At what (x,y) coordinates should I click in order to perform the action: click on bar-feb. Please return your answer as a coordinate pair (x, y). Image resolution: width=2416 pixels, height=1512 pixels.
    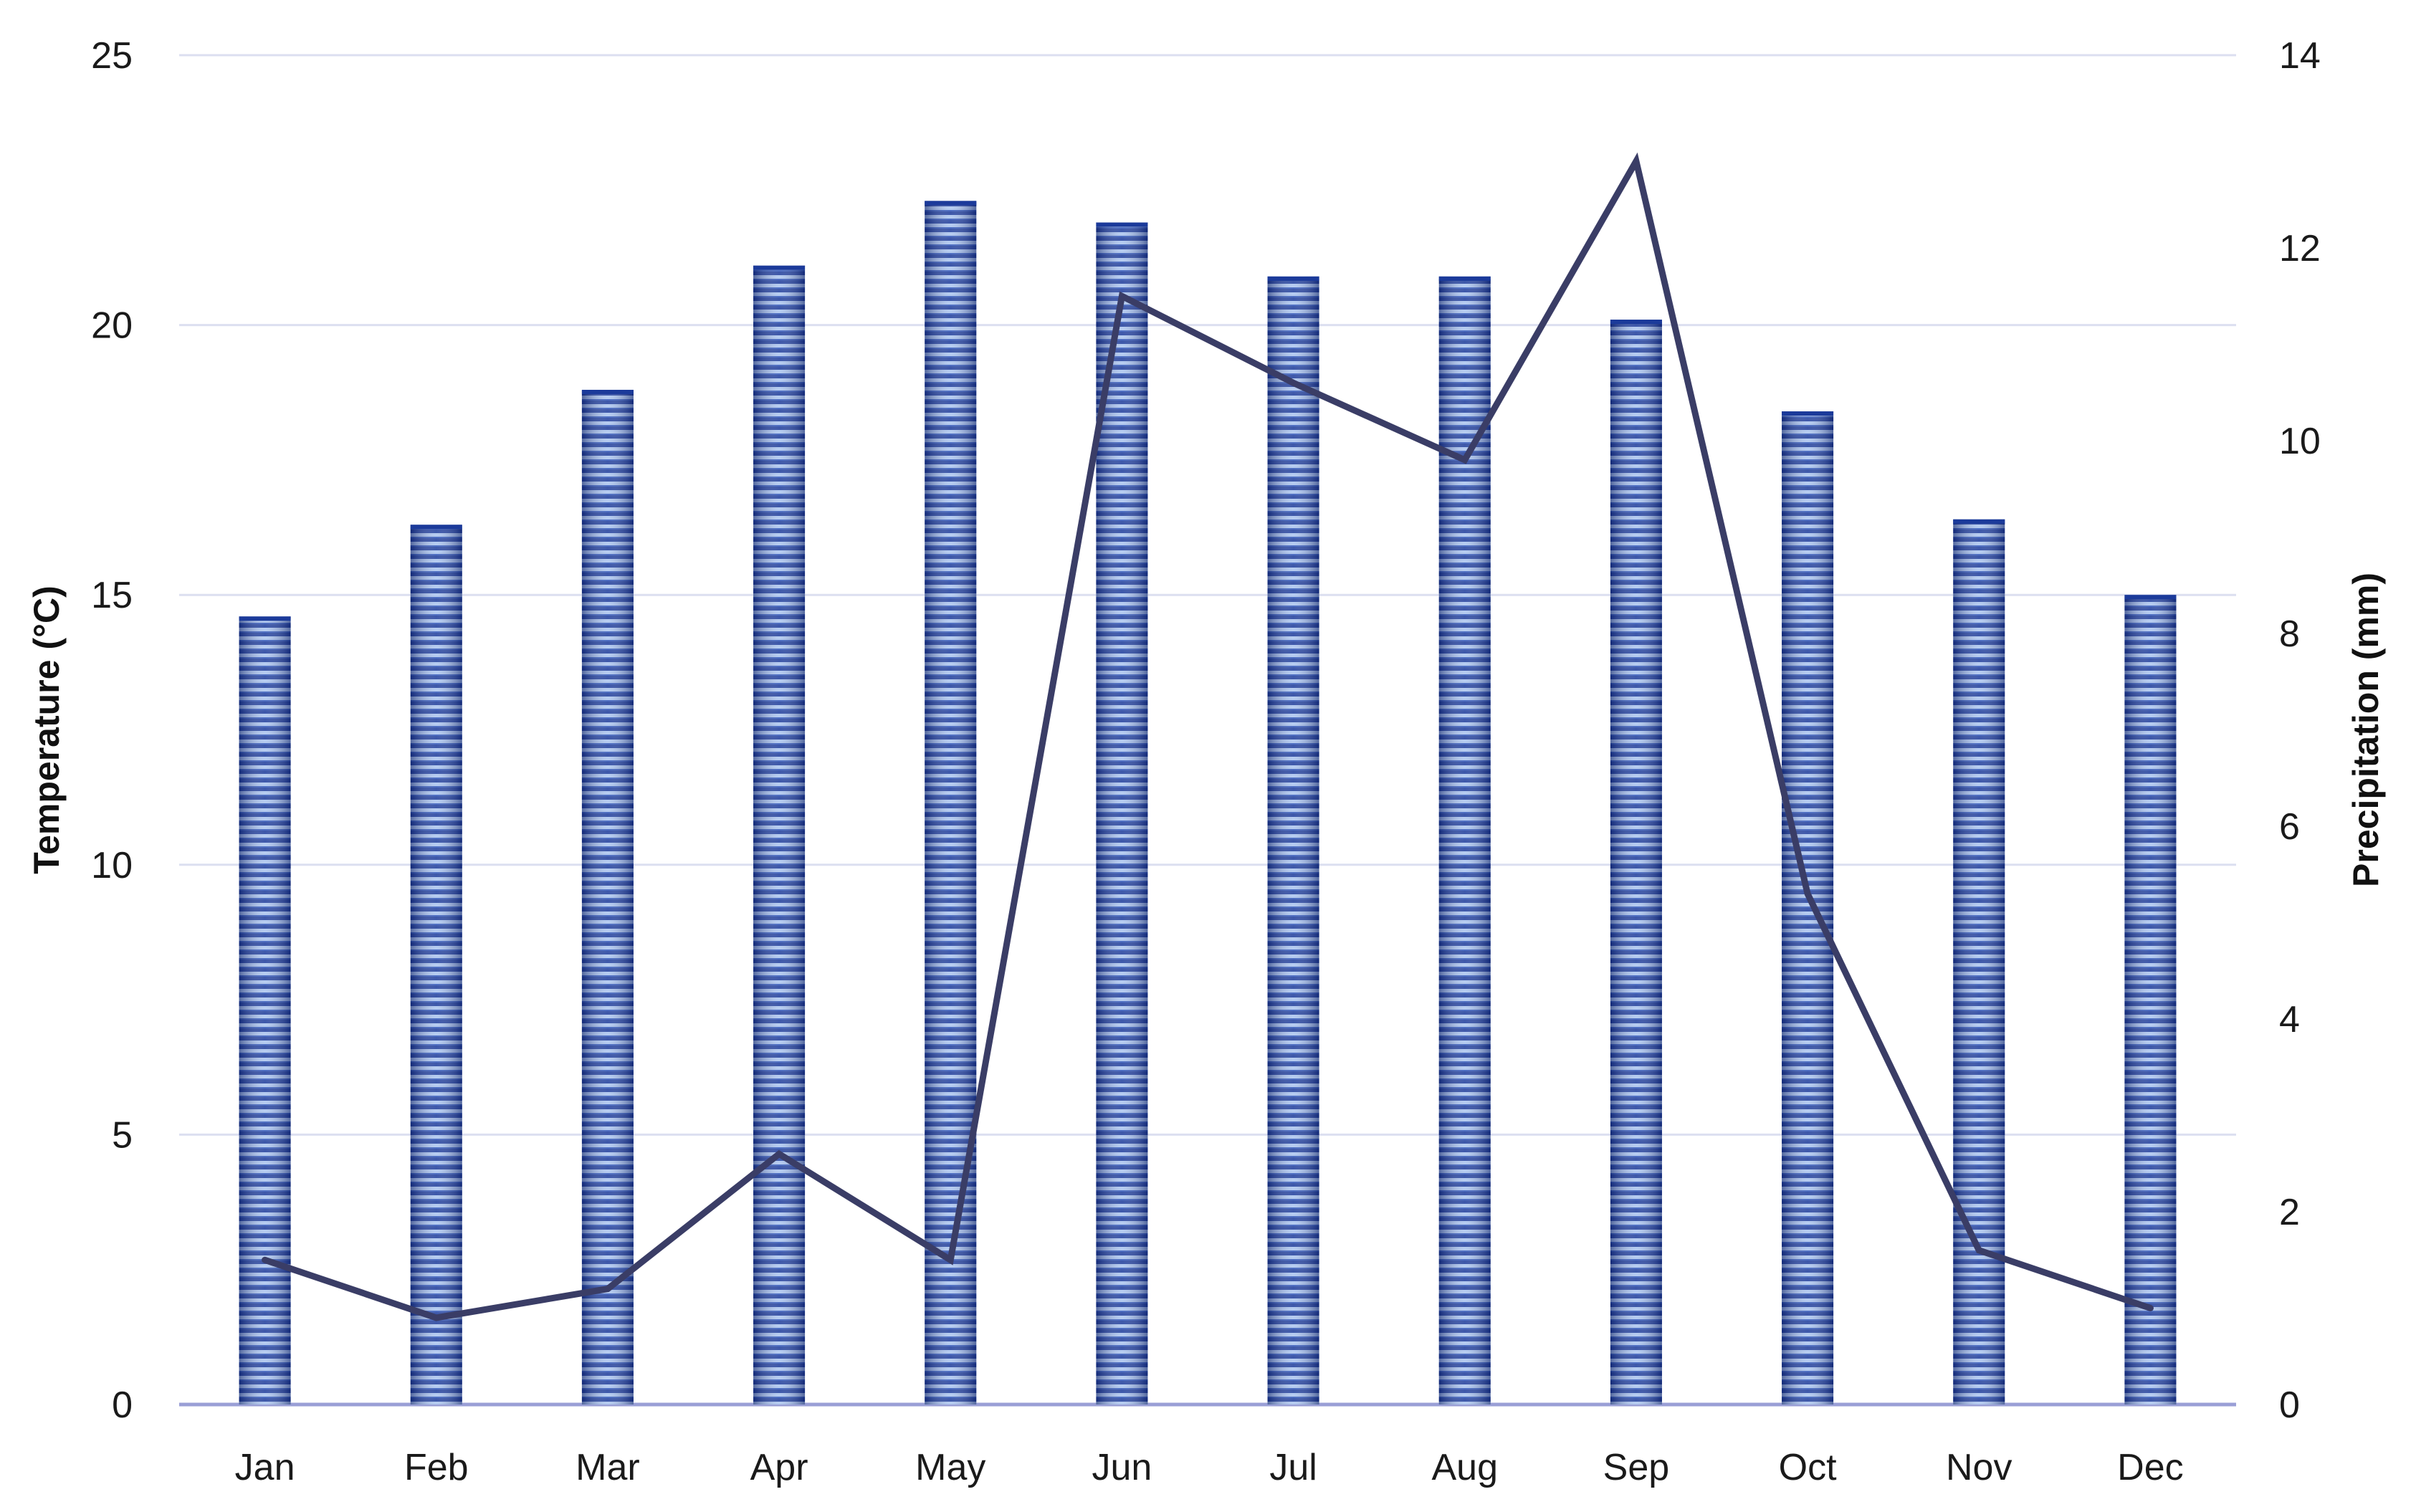
    Looking at the image, I should click on (436, 965).